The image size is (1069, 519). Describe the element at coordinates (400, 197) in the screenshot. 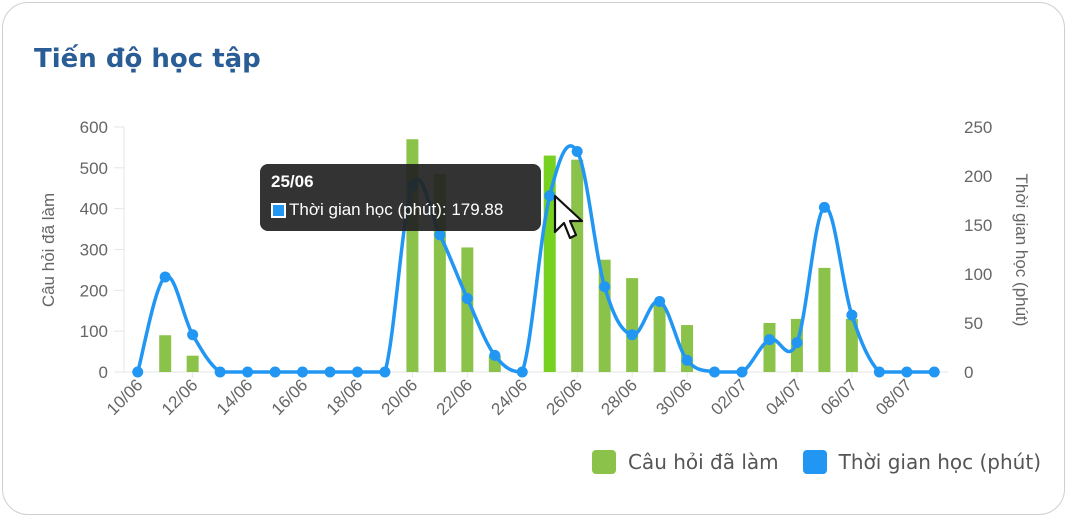

I see `chart-tooltip: 25/06 Thời gian học (phút): 179.88` at that location.